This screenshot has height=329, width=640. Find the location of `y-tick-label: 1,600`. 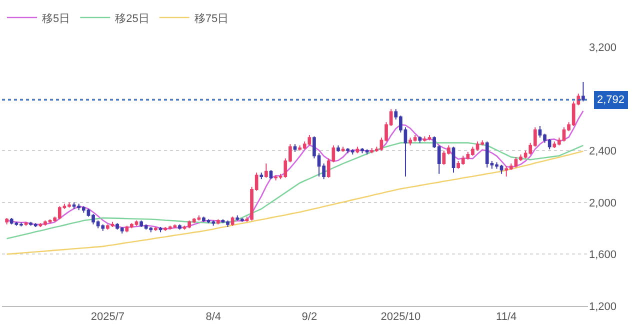

y-tick-label: 1,600 is located at coordinates (603, 255).